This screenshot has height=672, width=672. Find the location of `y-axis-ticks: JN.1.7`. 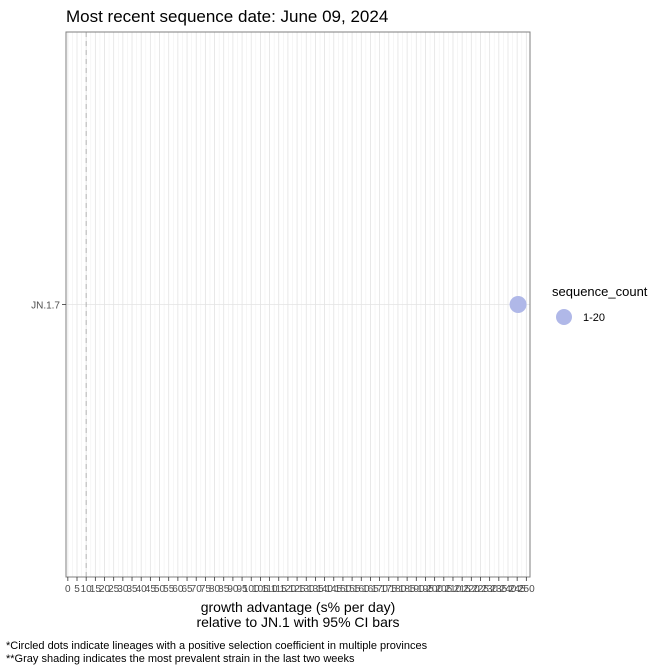

y-axis-ticks: JN.1.7 is located at coordinates (48, 306).